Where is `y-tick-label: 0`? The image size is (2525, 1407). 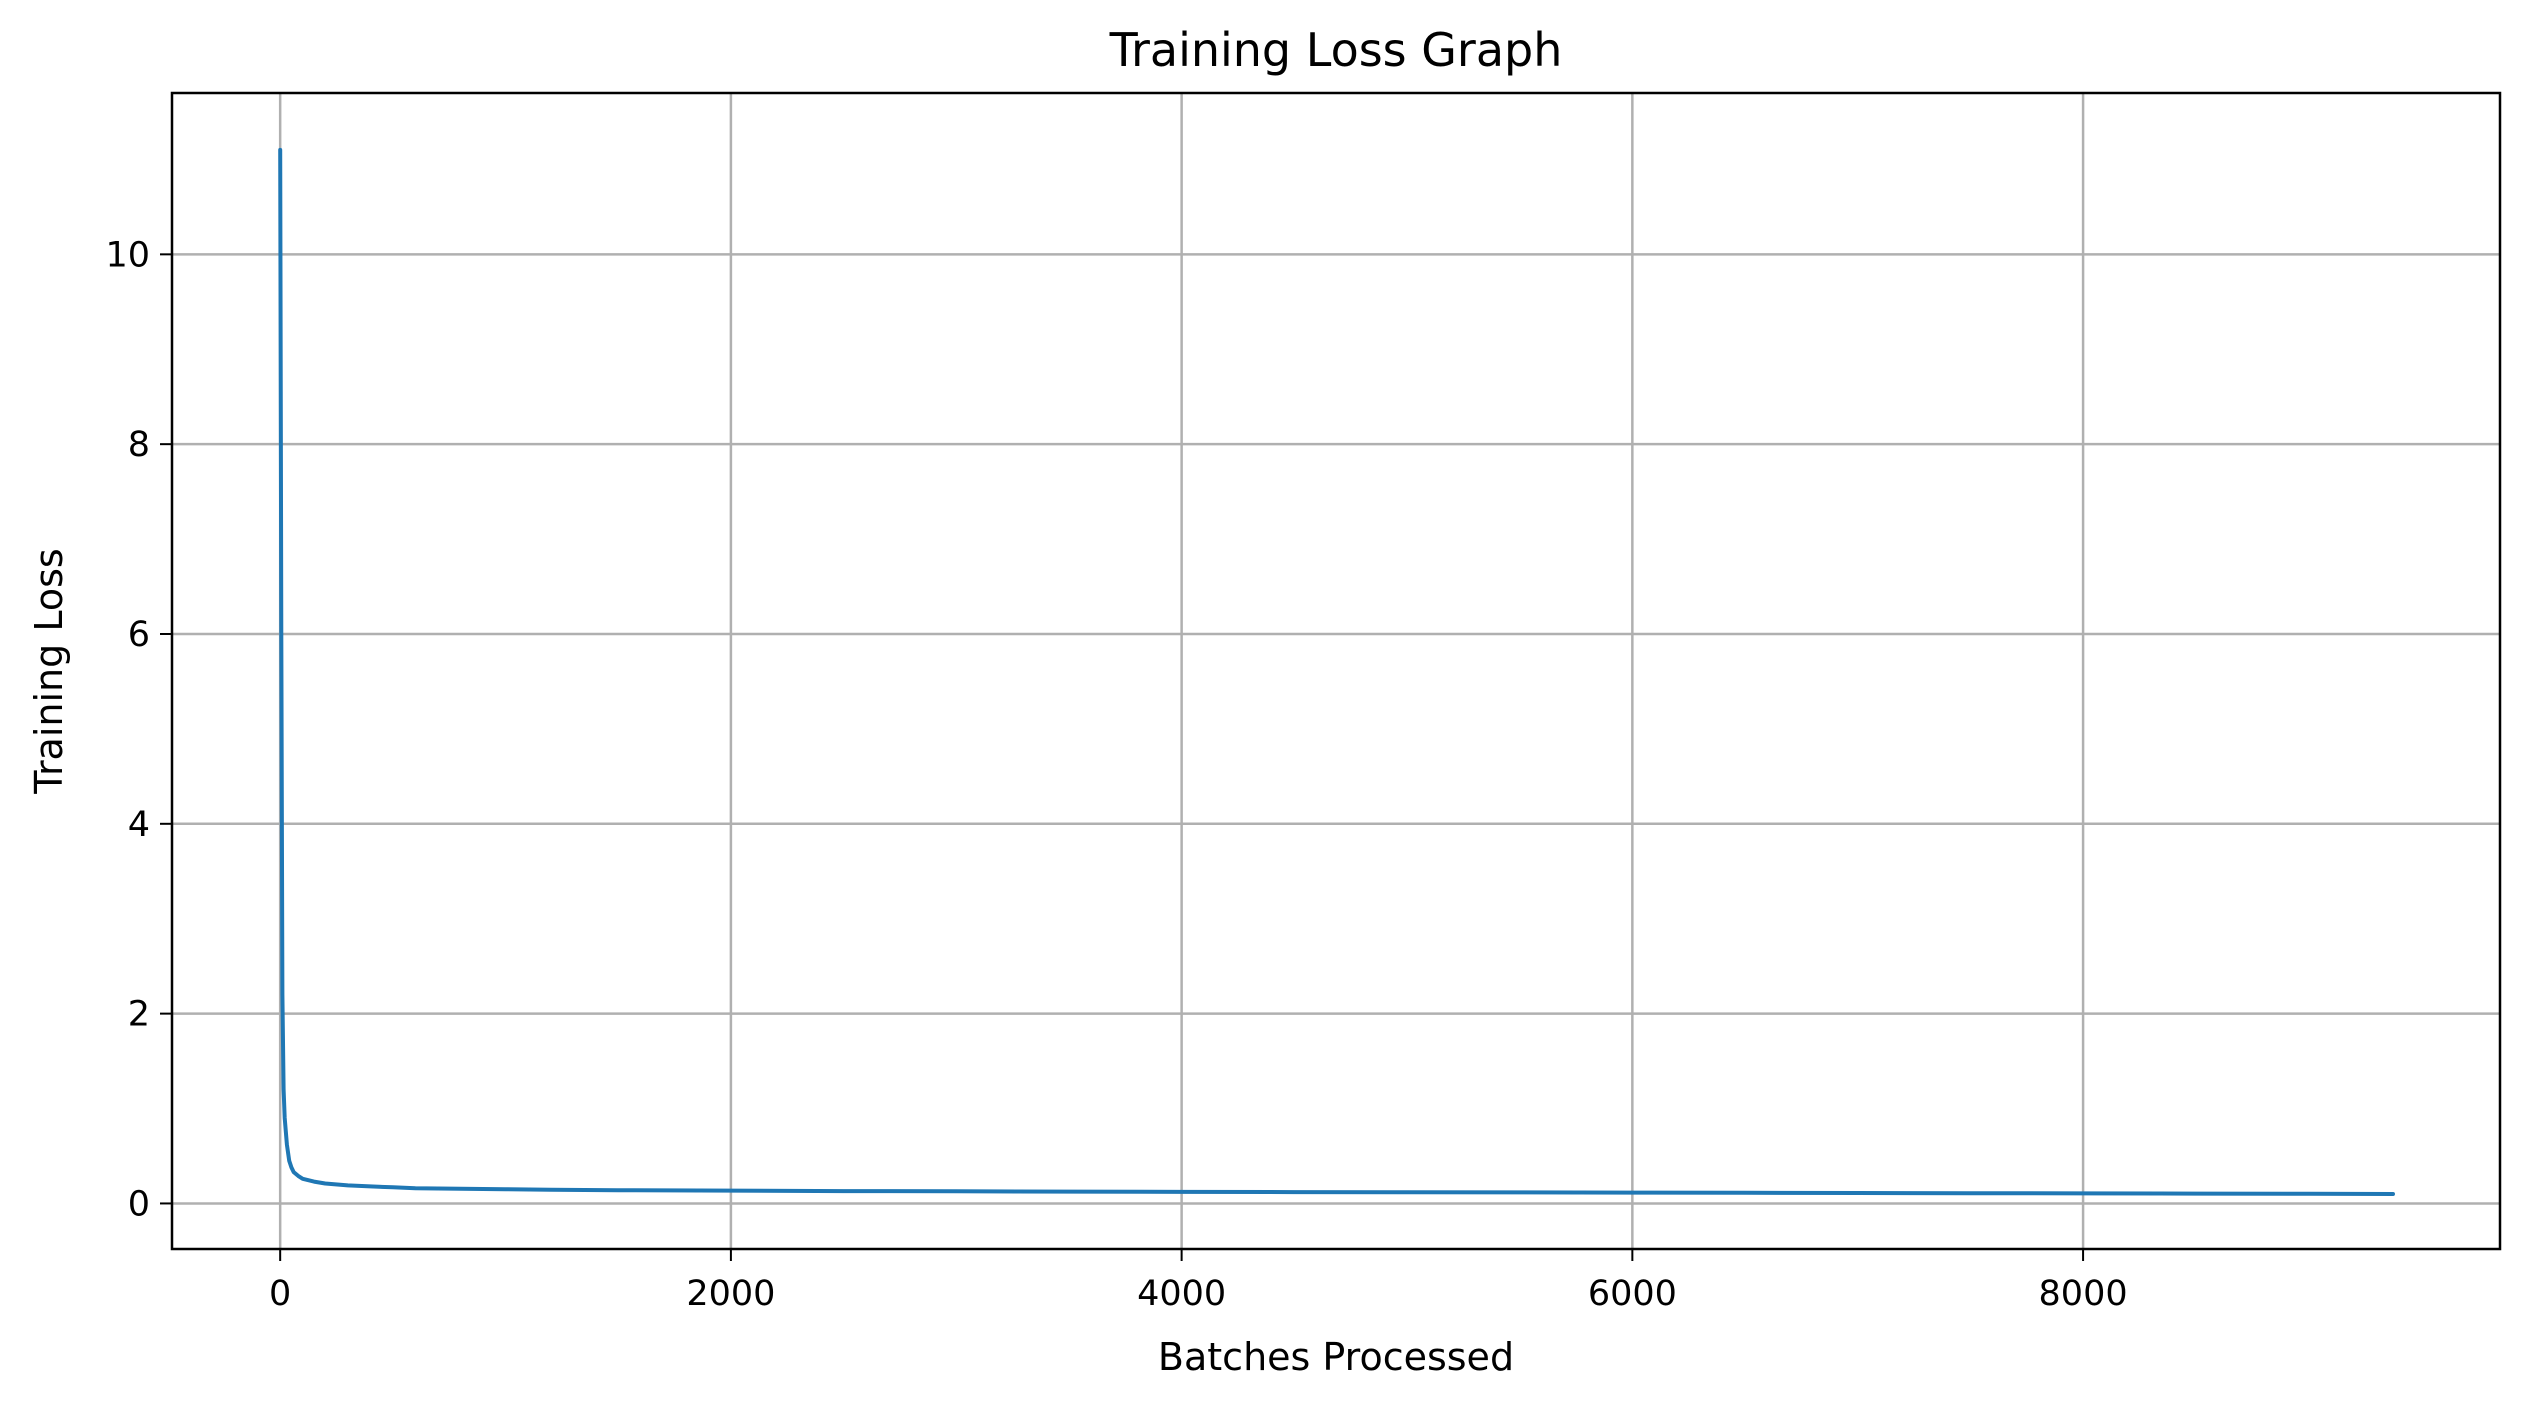 y-tick-label: 0 is located at coordinates (139, 1204).